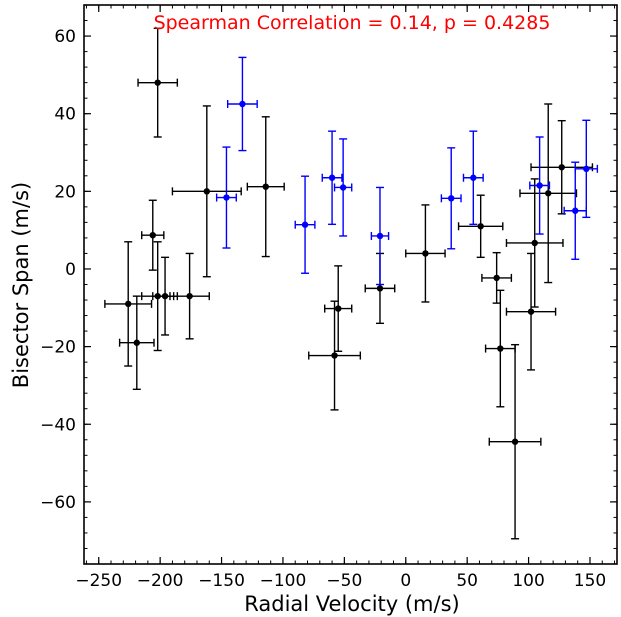 Image resolution: width=621 pixels, height=617 pixels. What do you see at coordinates (65, 115) in the screenshot?
I see `y-tick-label: 40` at bounding box center [65, 115].